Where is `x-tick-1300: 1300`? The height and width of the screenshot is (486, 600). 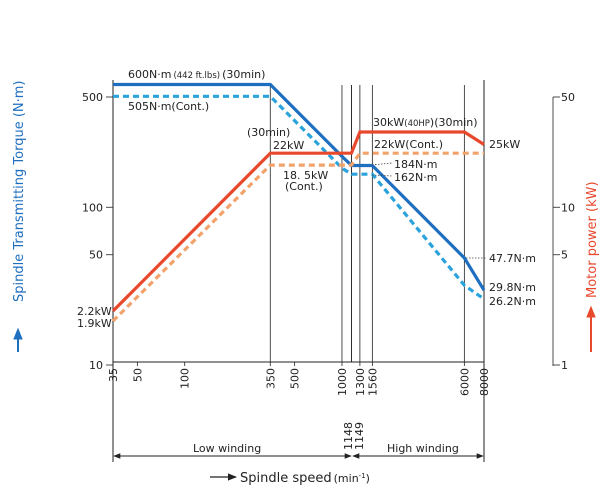 x-tick-1300: 1300 is located at coordinates (360, 382).